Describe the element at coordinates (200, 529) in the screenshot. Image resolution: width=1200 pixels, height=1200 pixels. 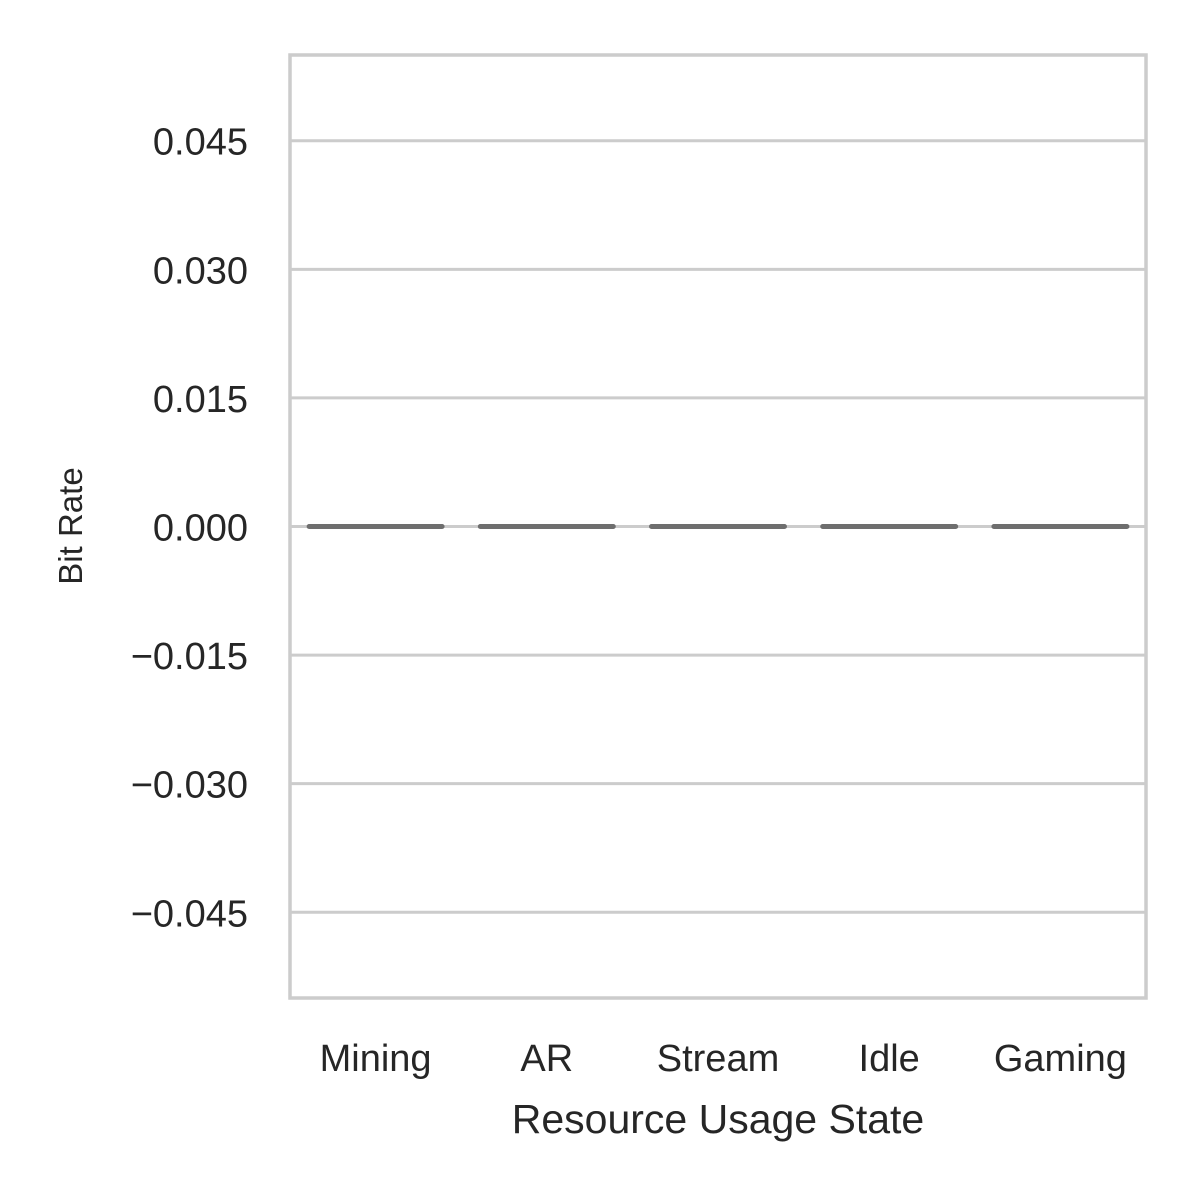
I see `y-tick-label: 0.000` at that location.